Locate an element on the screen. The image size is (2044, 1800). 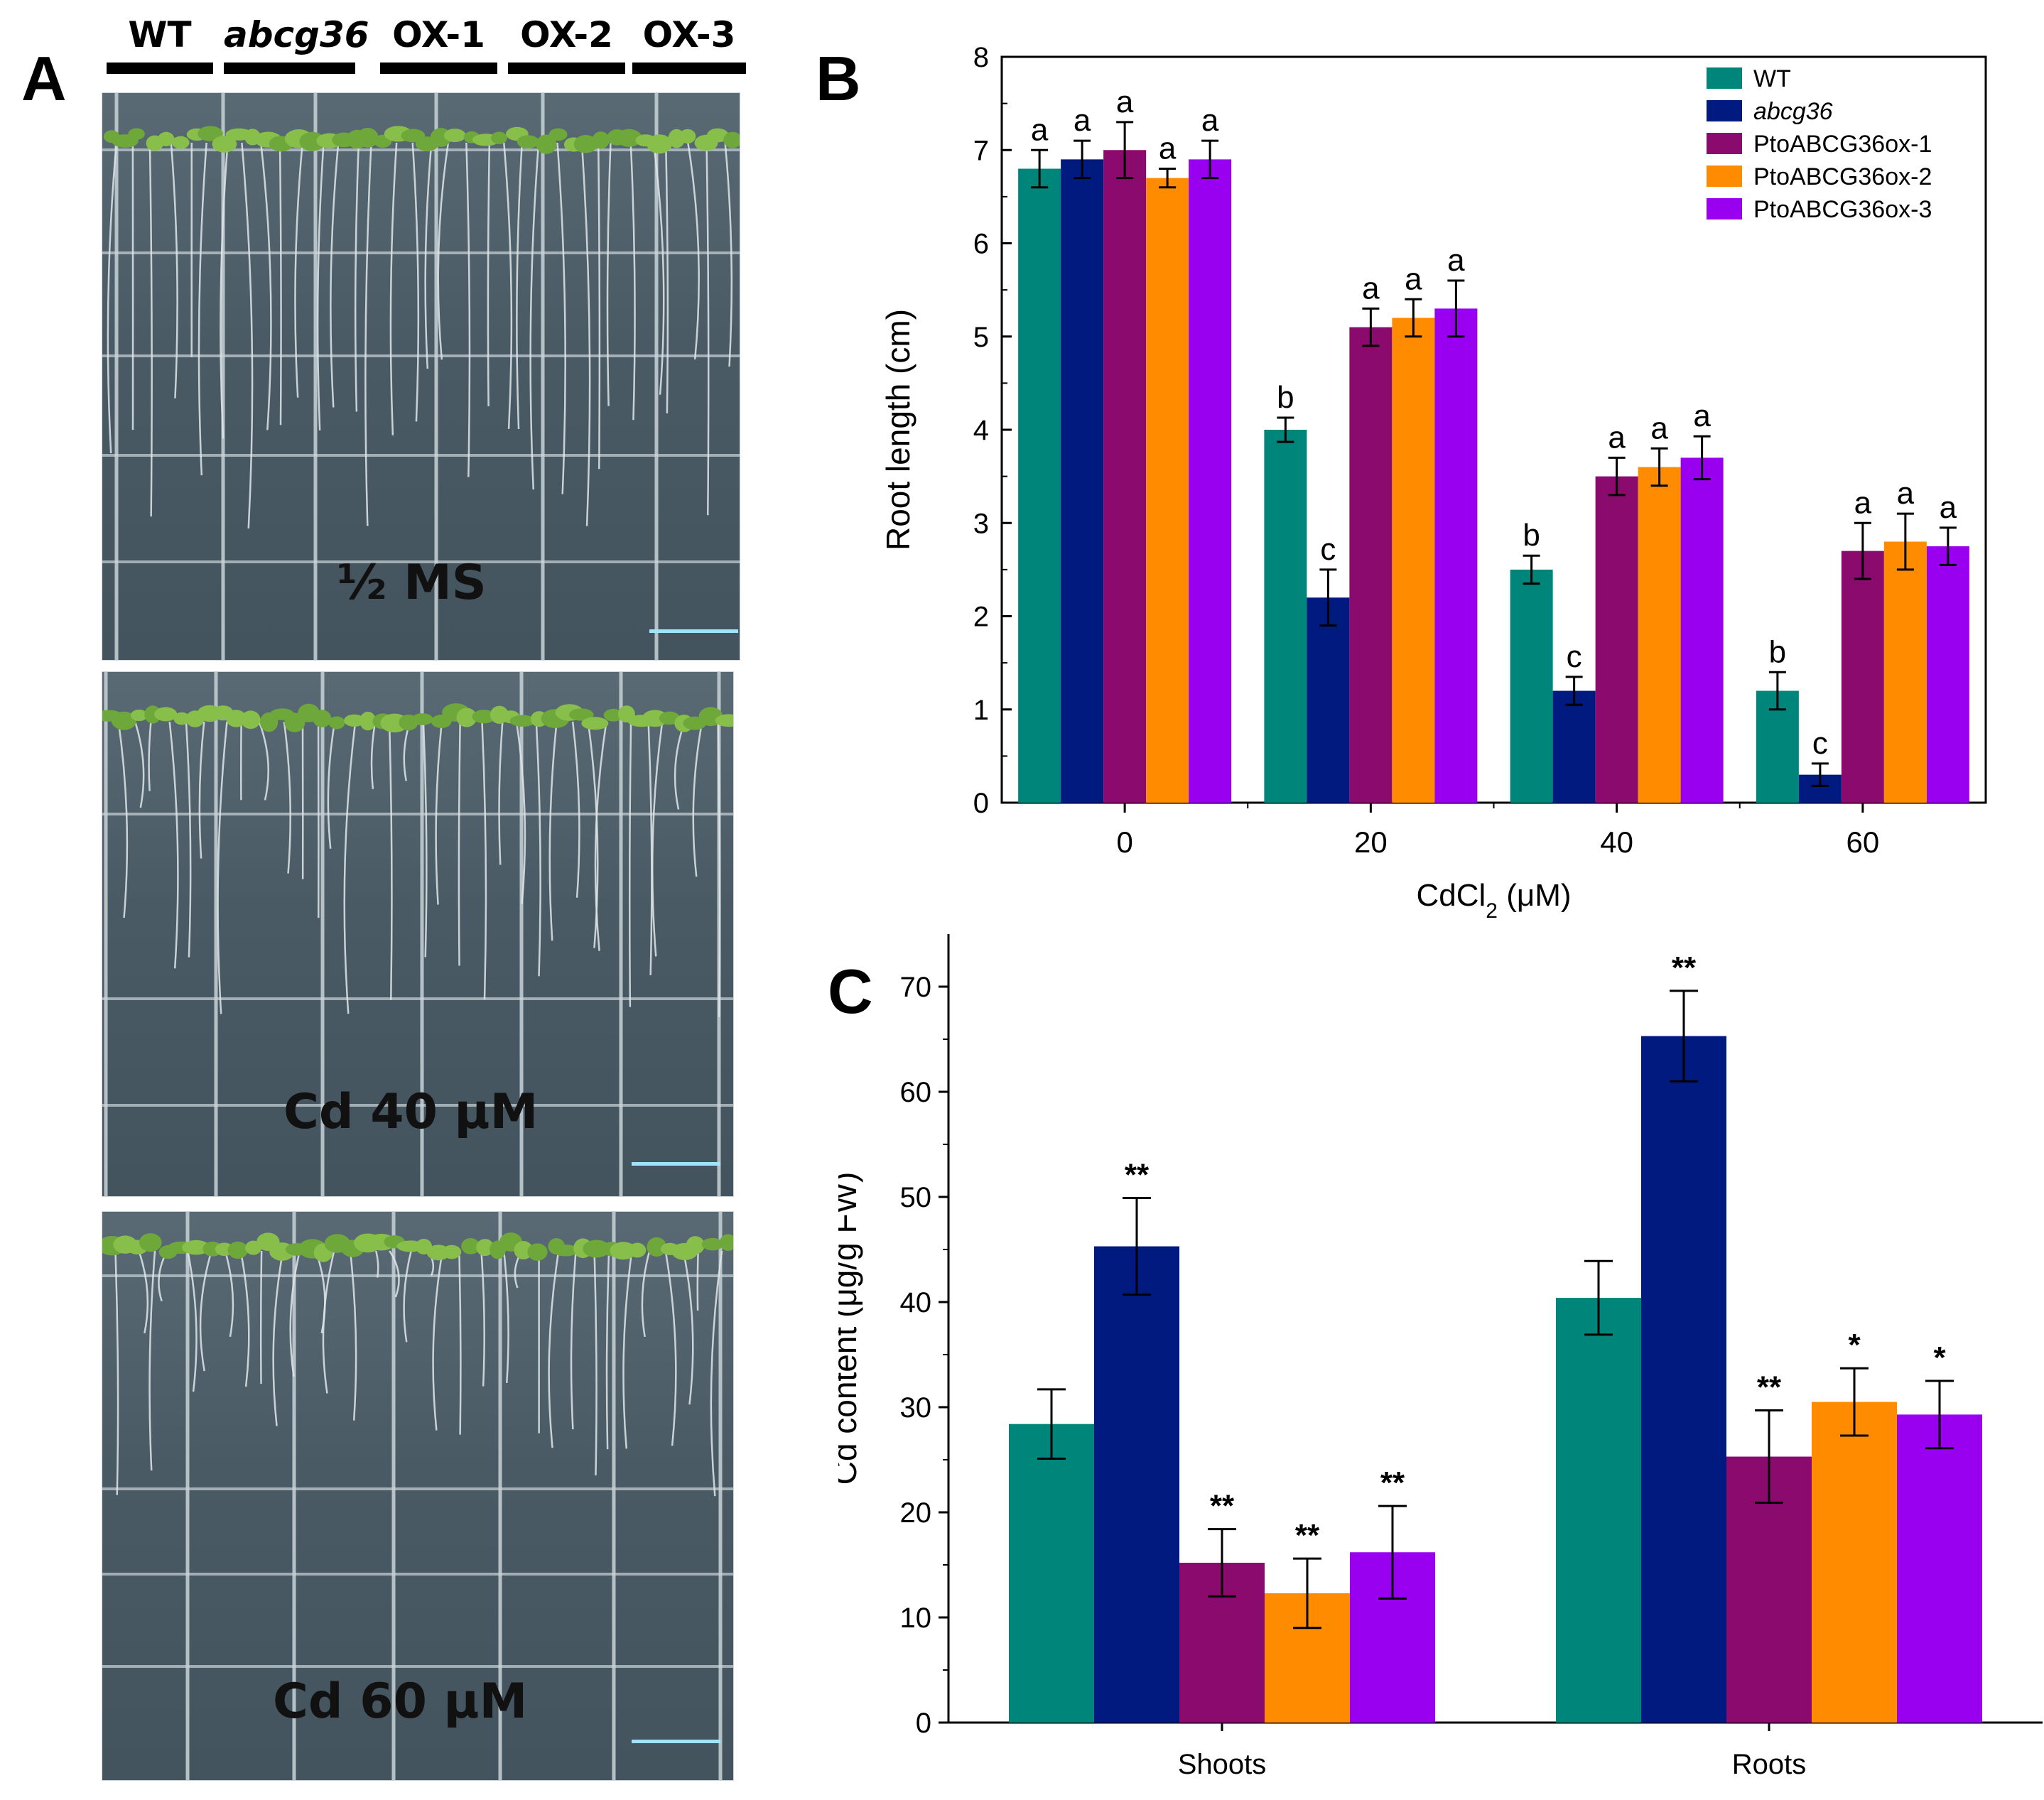
x-axis-label: CdCl2 (μM) is located at coordinates (1493, 900).